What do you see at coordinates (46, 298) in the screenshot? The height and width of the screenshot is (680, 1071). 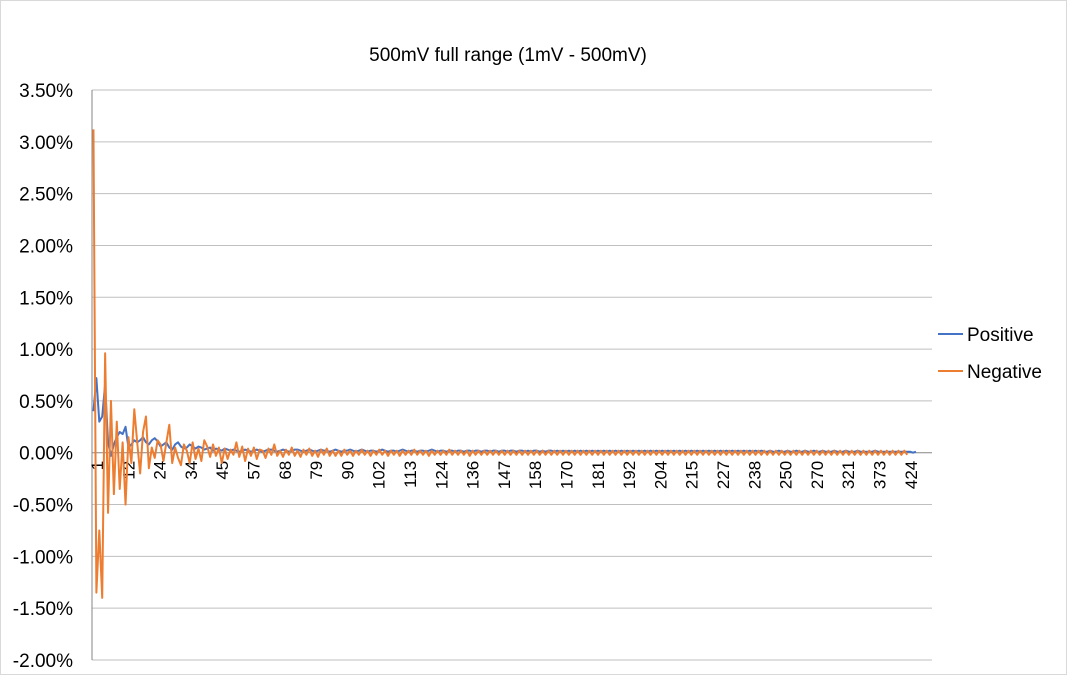 I see `y-tick-label: 1.50%` at bounding box center [46, 298].